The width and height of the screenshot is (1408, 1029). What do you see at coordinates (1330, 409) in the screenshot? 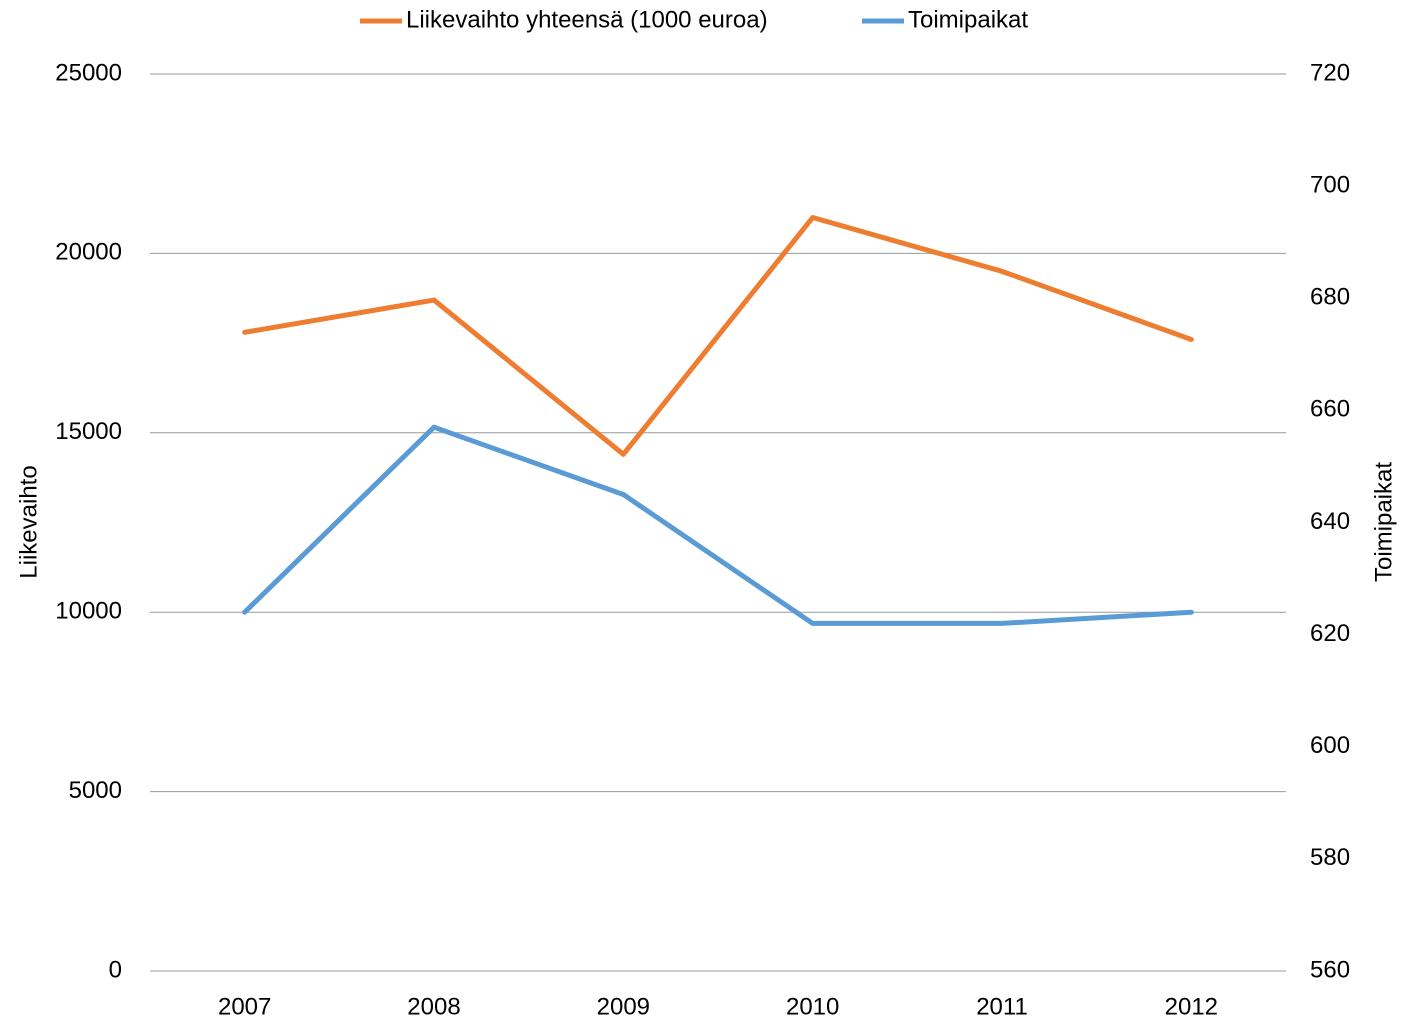
I see `y2-tick-label: 660` at bounding box center [1330, 409].